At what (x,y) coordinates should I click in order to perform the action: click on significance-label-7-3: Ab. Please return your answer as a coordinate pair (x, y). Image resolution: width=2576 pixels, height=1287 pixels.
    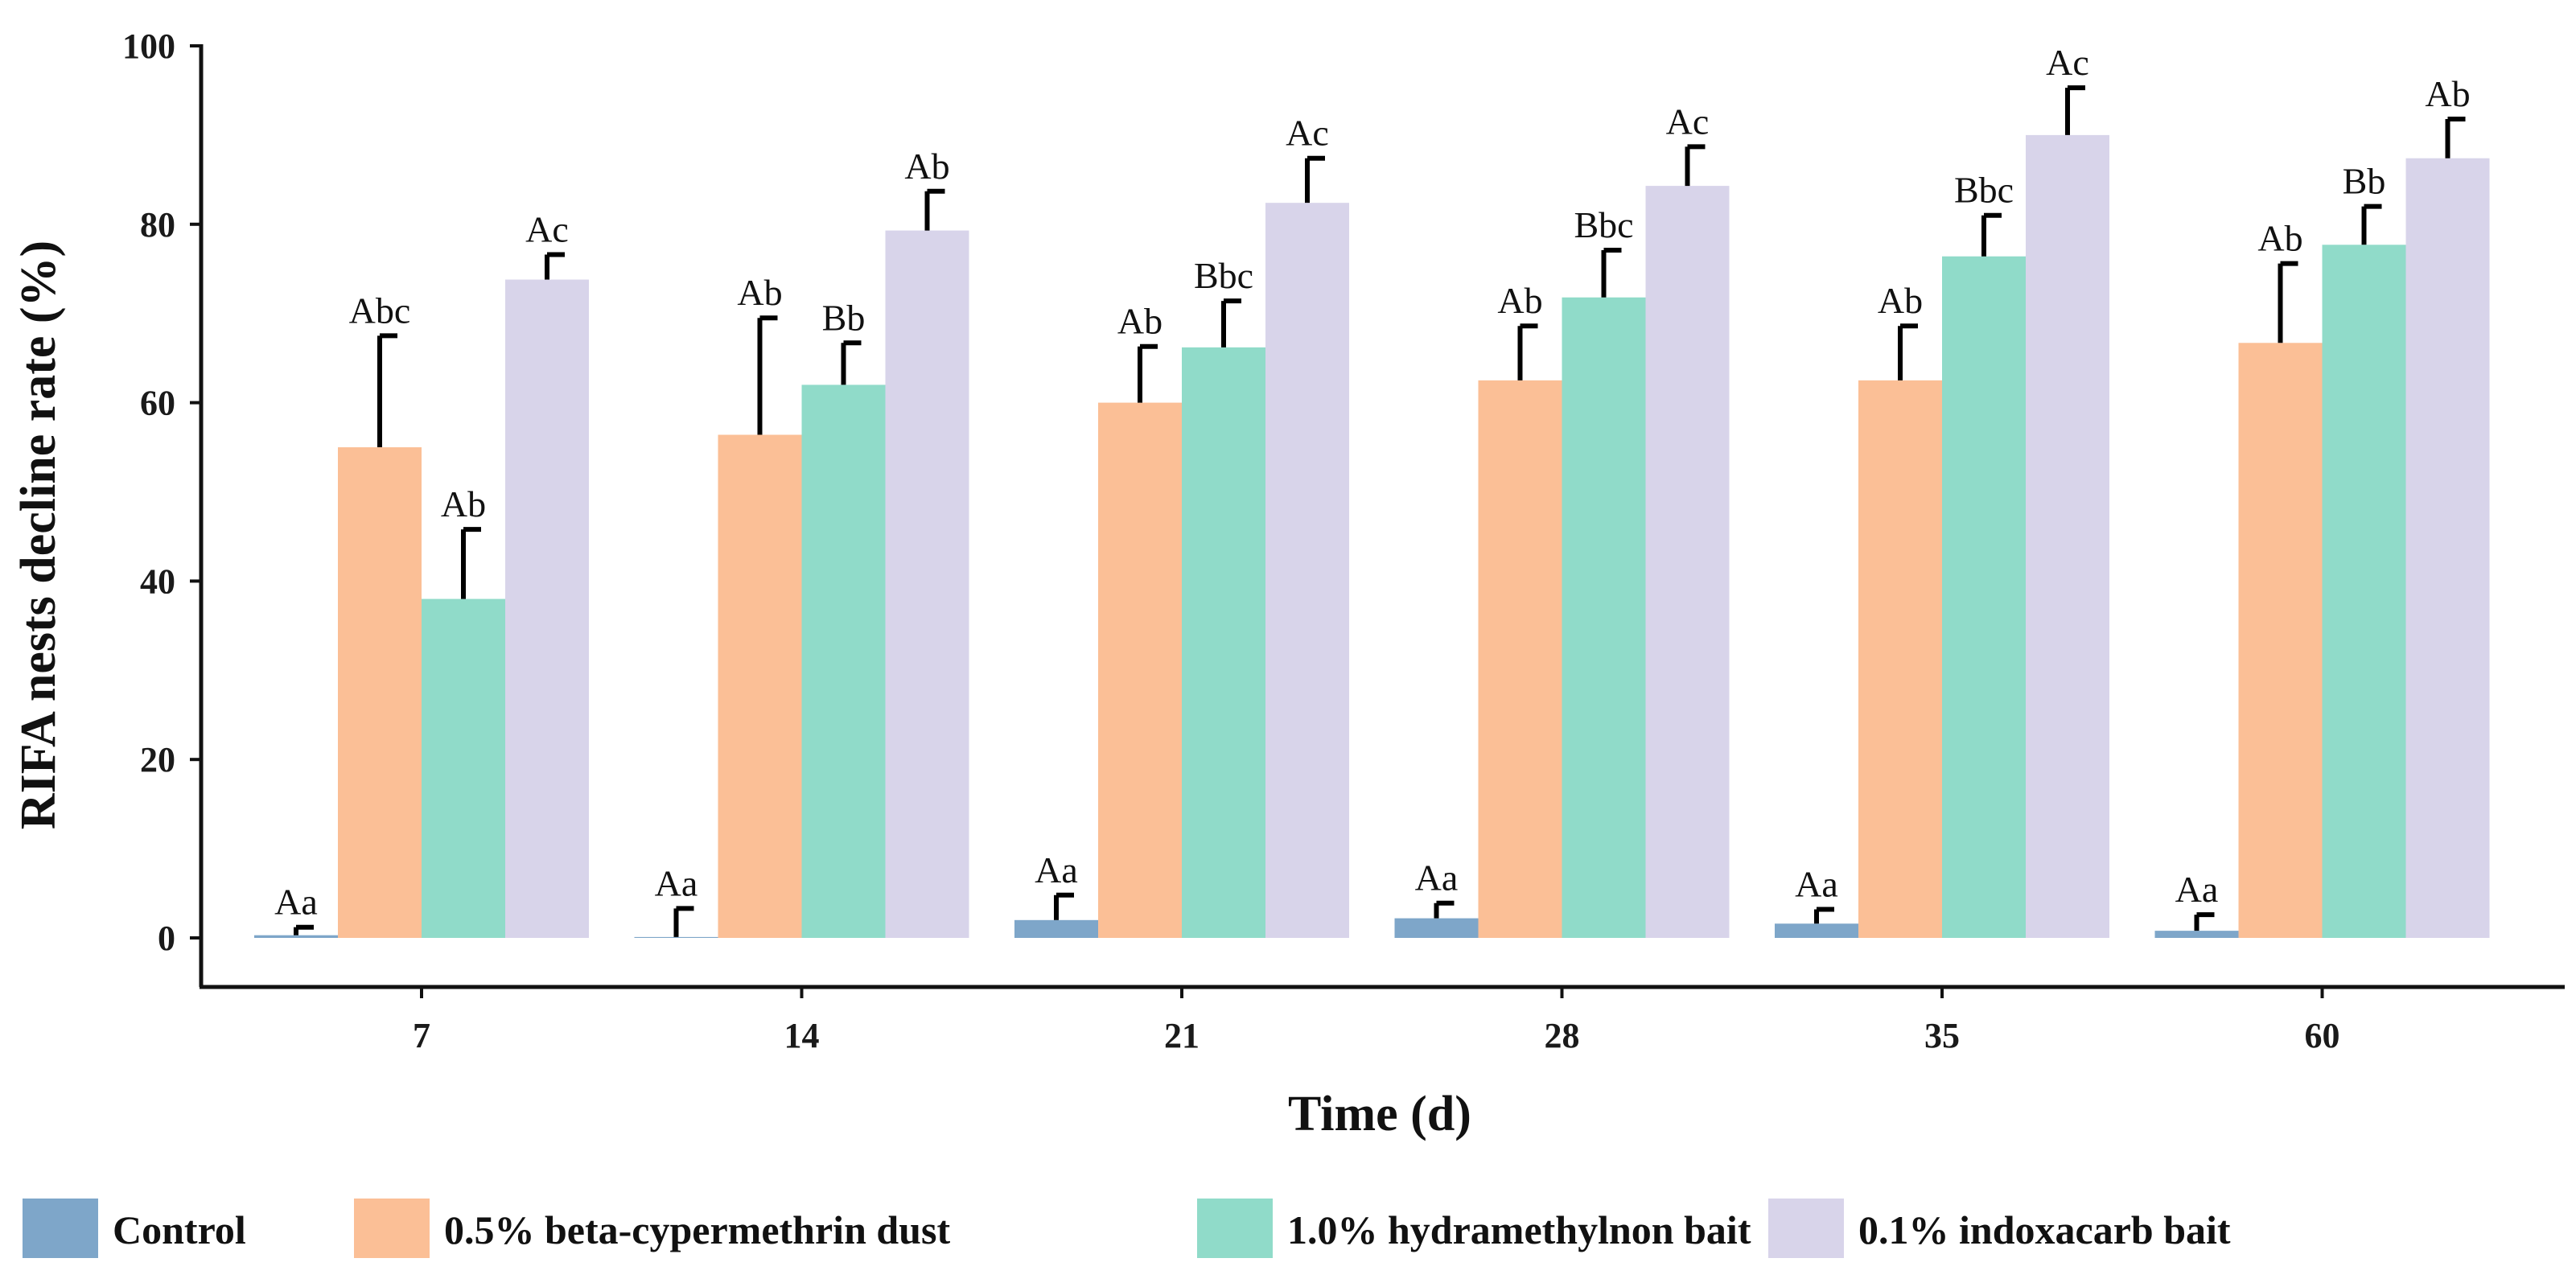
    Looking at the image, I should click on (463, 503).